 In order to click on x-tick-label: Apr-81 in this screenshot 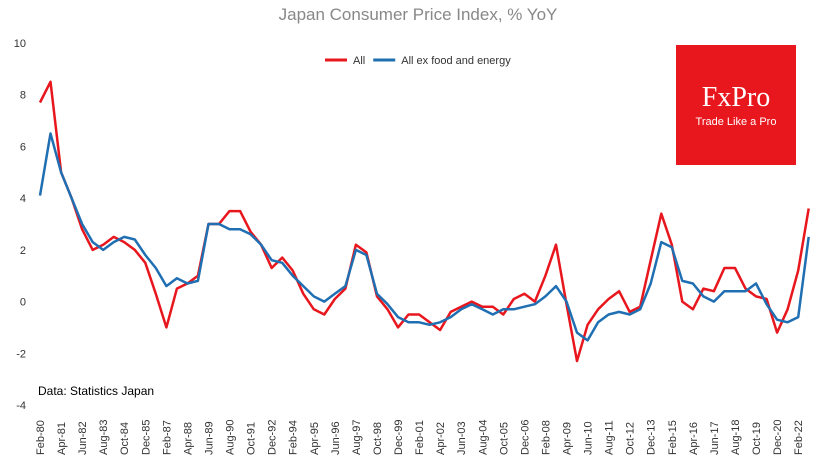, I will do `click(62, 438)`.